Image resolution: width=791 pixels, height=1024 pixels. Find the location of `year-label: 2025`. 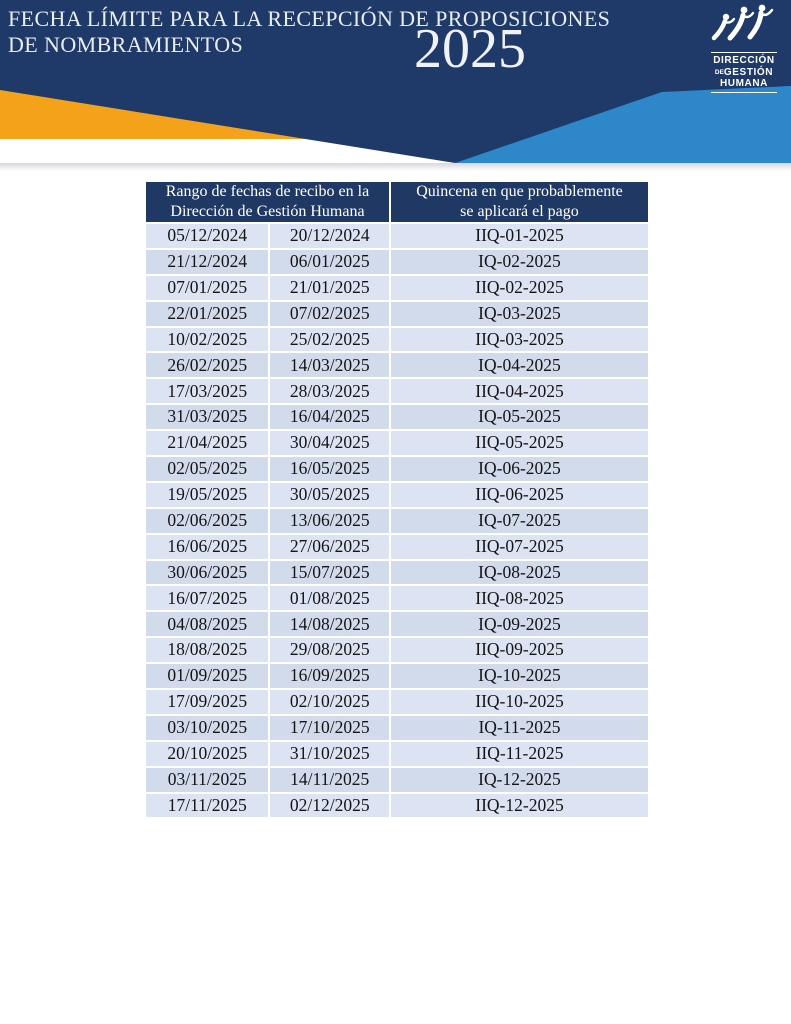

year-label: 2025 is located at coordinates (470, 49).